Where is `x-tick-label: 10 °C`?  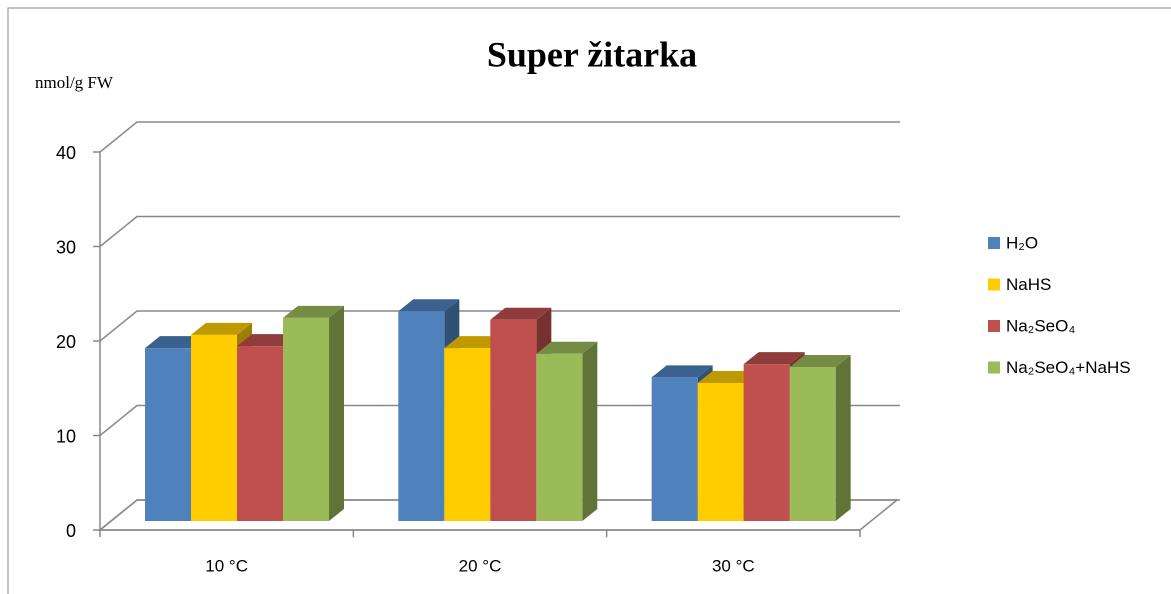
x-tick-label: 10 °C is located at coordinates (226, 565).